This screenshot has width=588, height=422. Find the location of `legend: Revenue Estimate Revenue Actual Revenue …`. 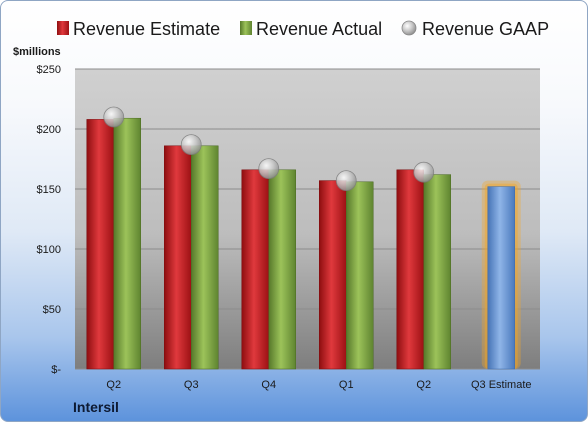

legend: Revenue Estimate Revenue Actual Revenue … is located at coordinates (303, 29).